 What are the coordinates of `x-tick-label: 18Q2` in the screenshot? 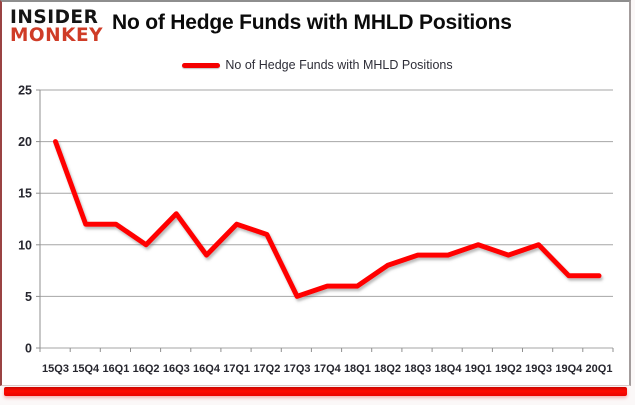 It's located at (387, 369).